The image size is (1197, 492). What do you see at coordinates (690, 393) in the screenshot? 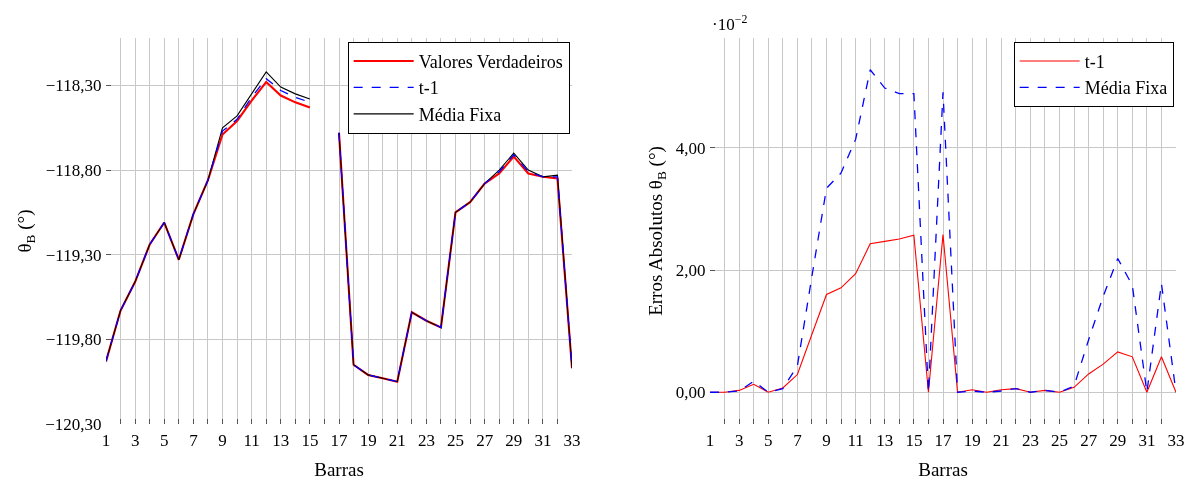
I see `y-tick-label: 0,00` at bounding box center [690, 393].